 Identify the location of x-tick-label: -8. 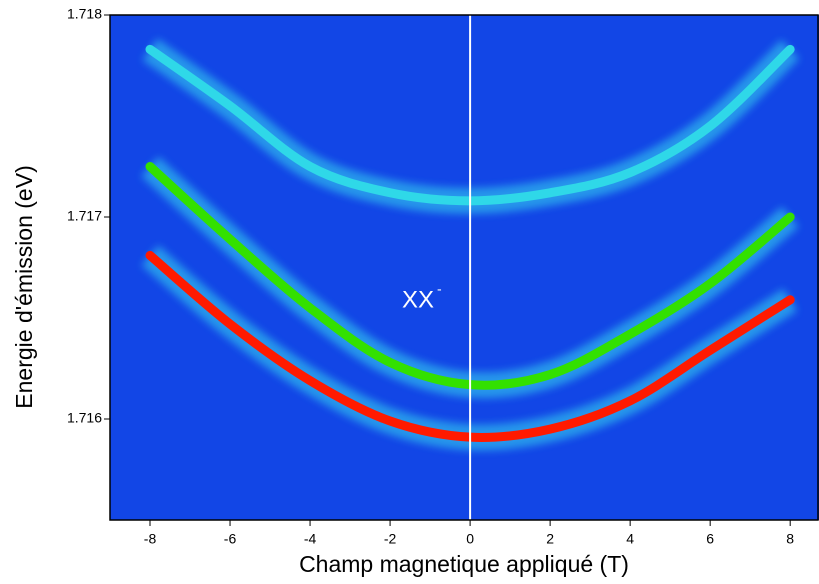
(150, 539).